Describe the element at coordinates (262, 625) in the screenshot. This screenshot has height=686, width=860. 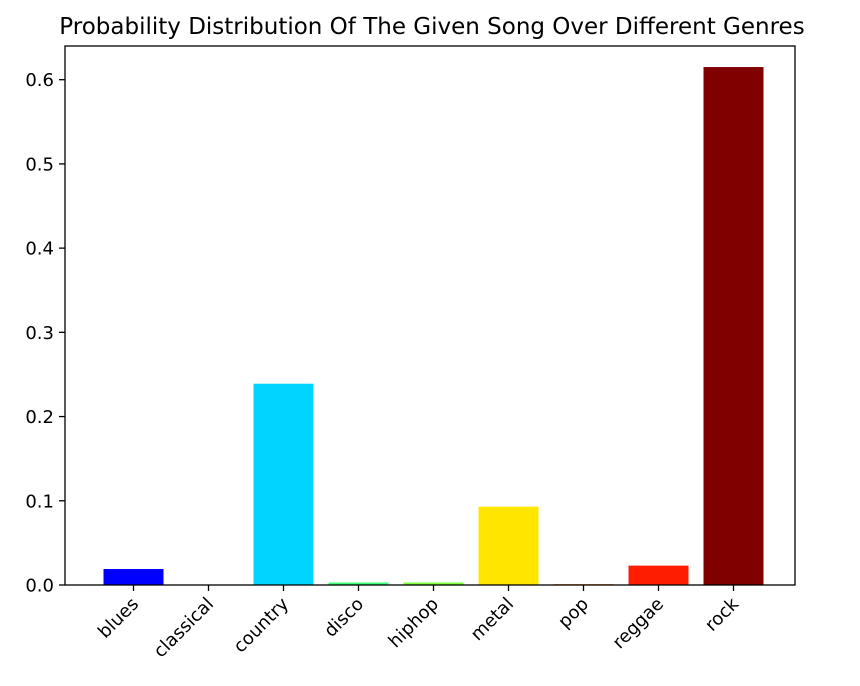
I see `x-tick-label-country: country` at that location.